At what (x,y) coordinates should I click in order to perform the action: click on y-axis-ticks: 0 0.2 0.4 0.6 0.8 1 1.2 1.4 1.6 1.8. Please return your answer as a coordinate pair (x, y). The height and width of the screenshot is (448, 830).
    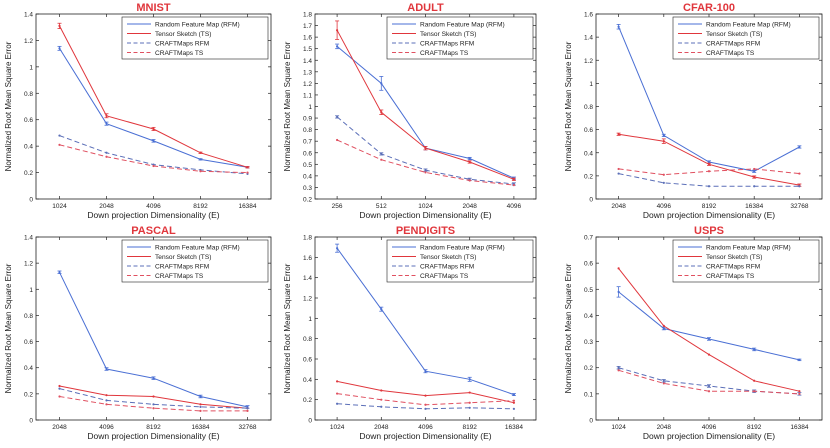
    Looking at the image, I should click on (419, 330).